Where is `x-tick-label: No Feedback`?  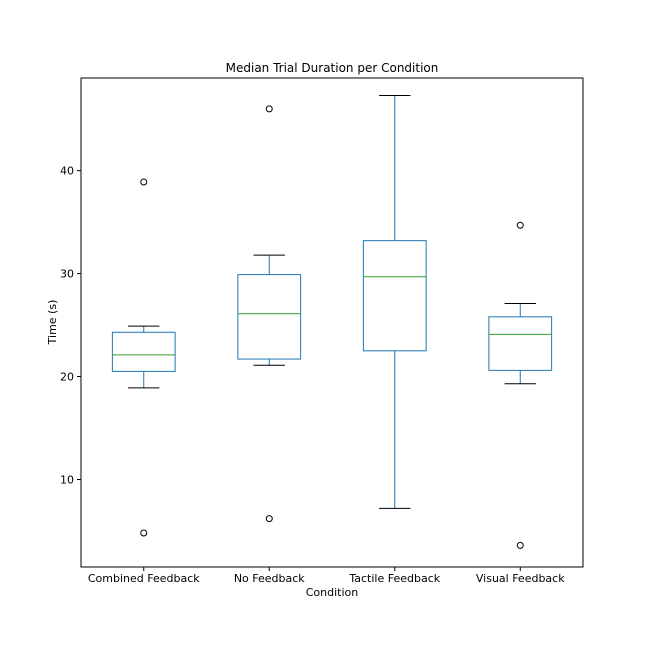
x-tick-label: No Feedback is located at coordinates (269, 578).